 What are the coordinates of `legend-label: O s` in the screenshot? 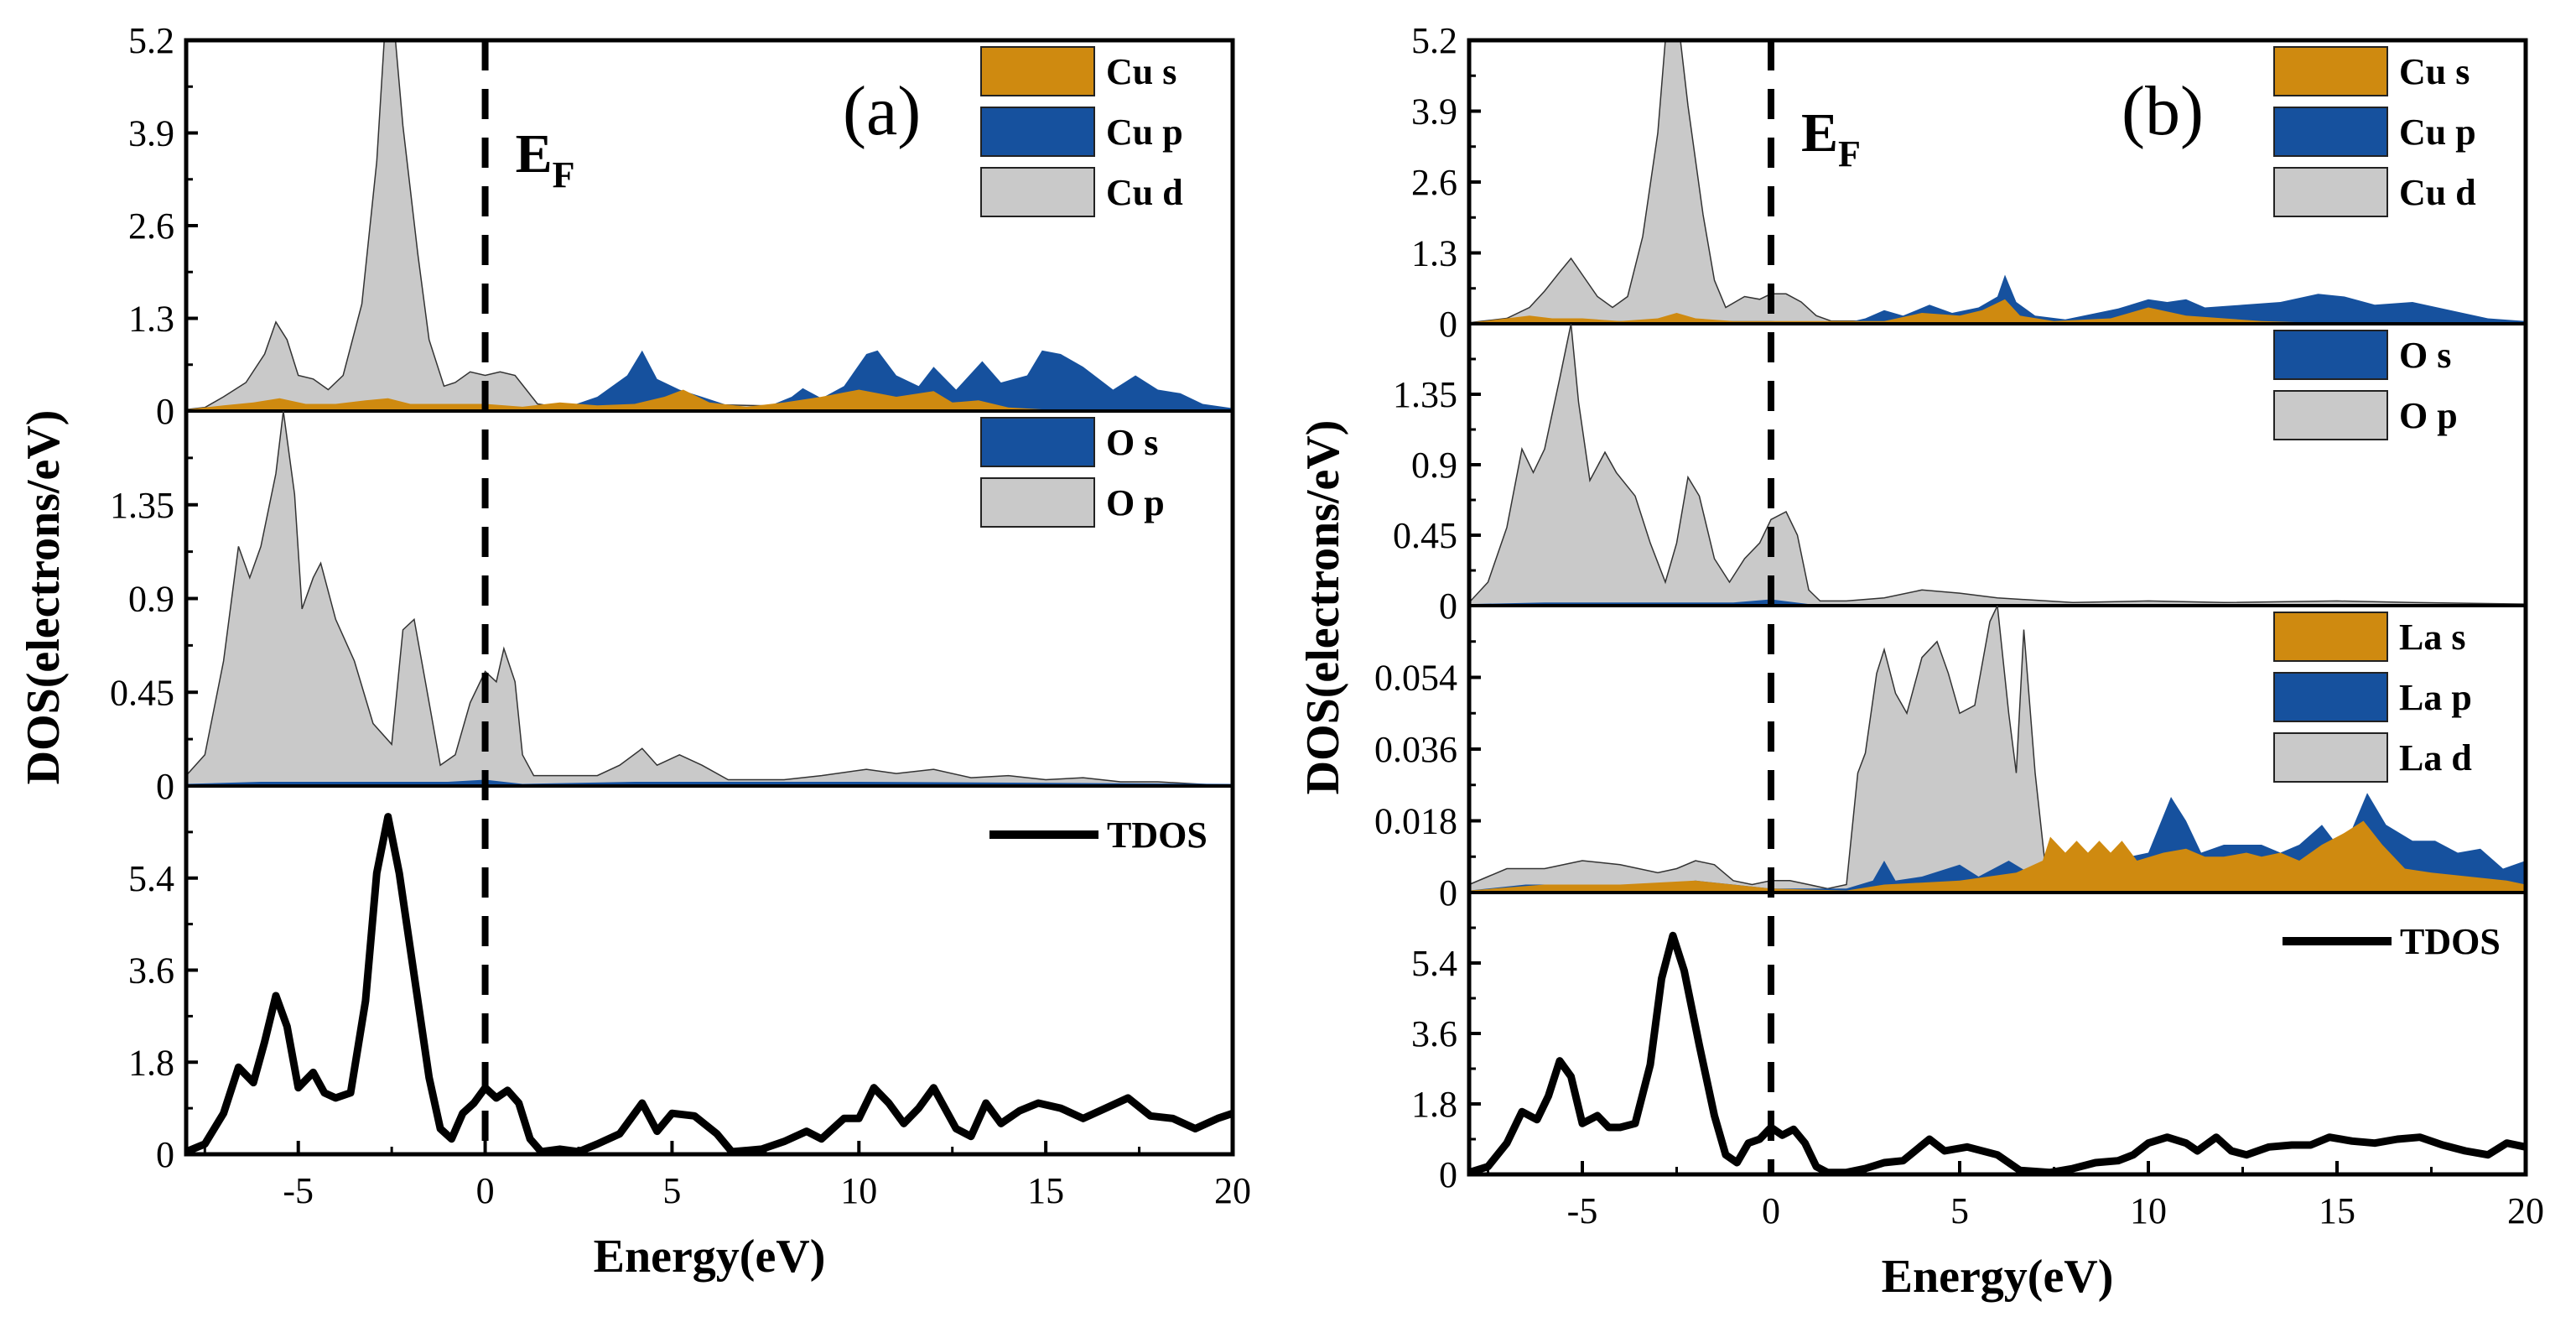 It's located at (2425, 355).